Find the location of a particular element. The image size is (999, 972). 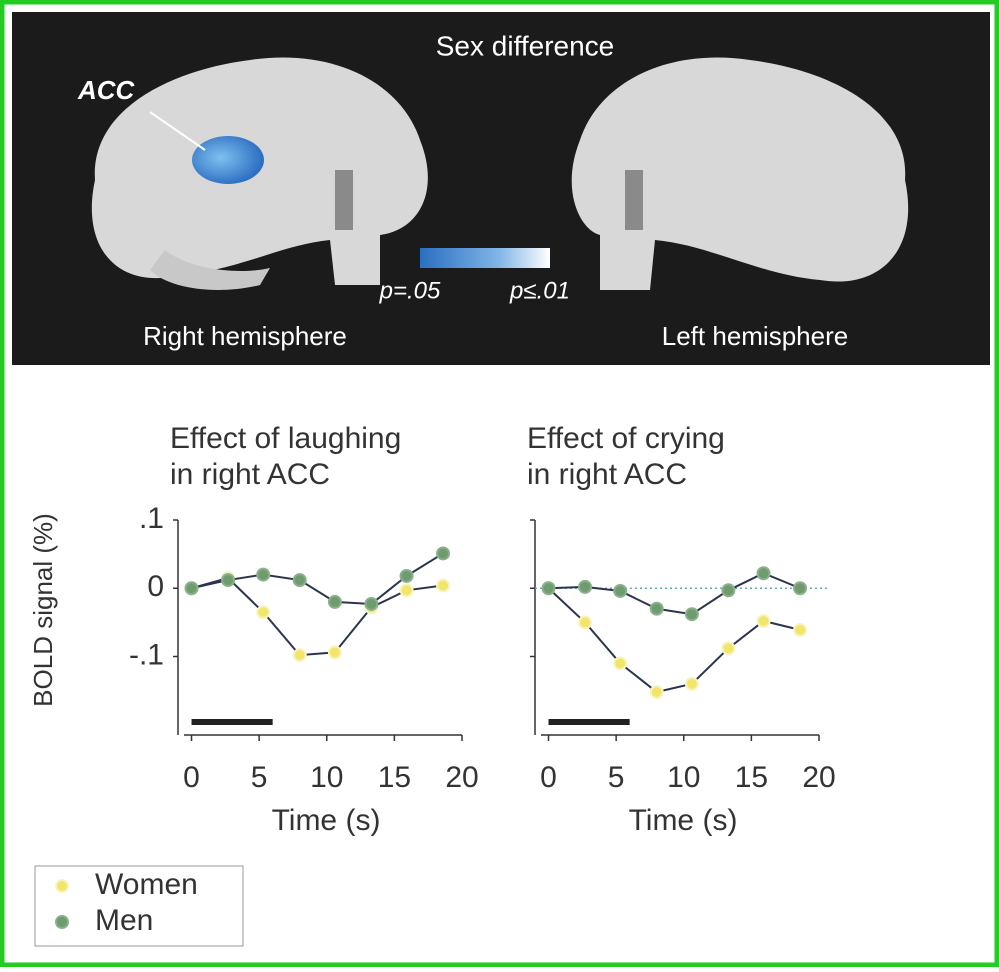

legend is located at coordinates (139, 906).